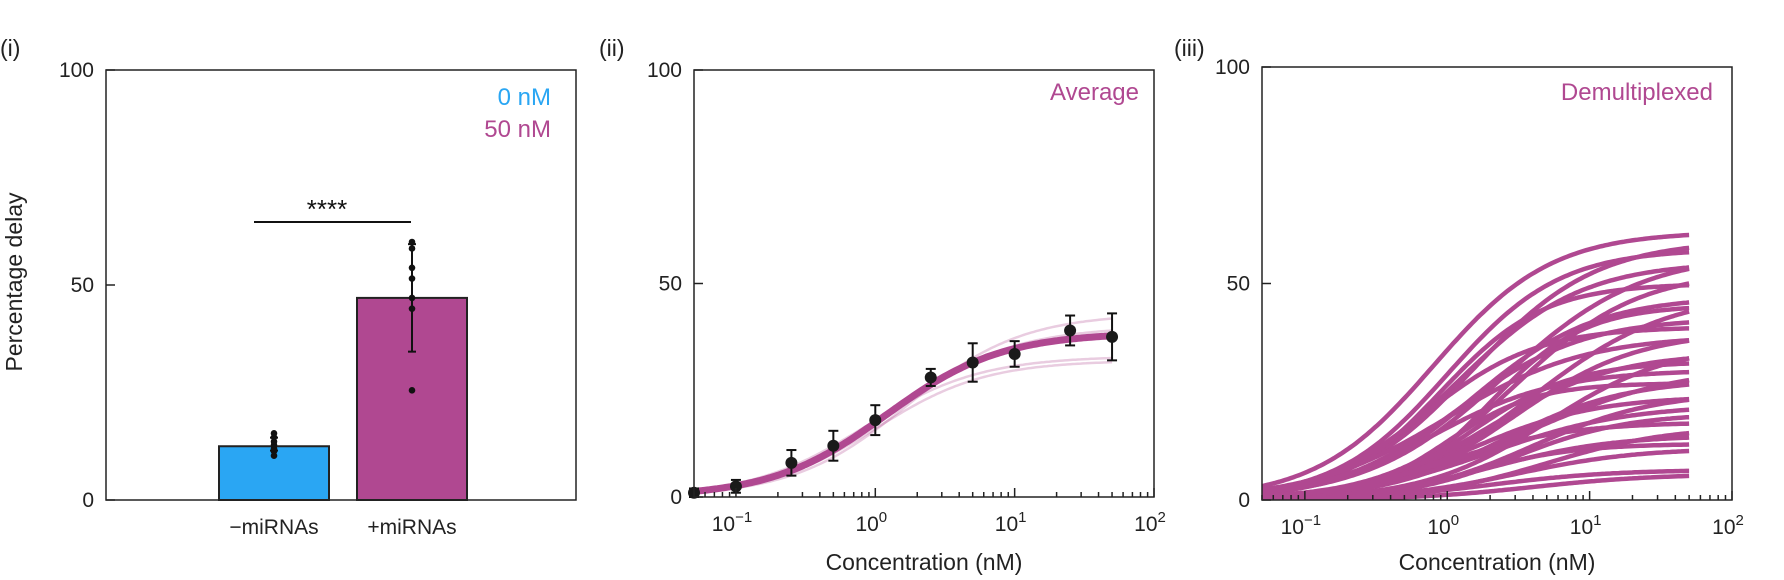  What do you see at coordinates (273, 527) in the screenshot?
I see `category-label: −miRNAs` at bounding box center [273, 527].